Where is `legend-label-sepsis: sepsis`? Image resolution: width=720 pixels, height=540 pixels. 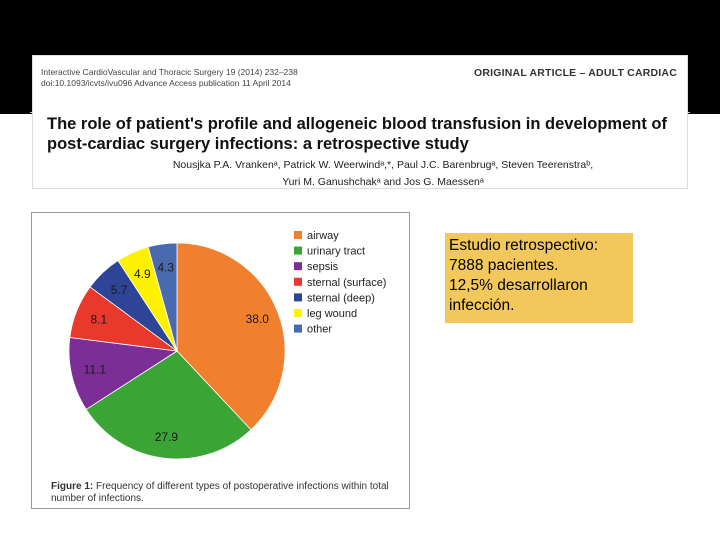
legend-label-sepsis: sepsis is located at coordinates (323, 267).